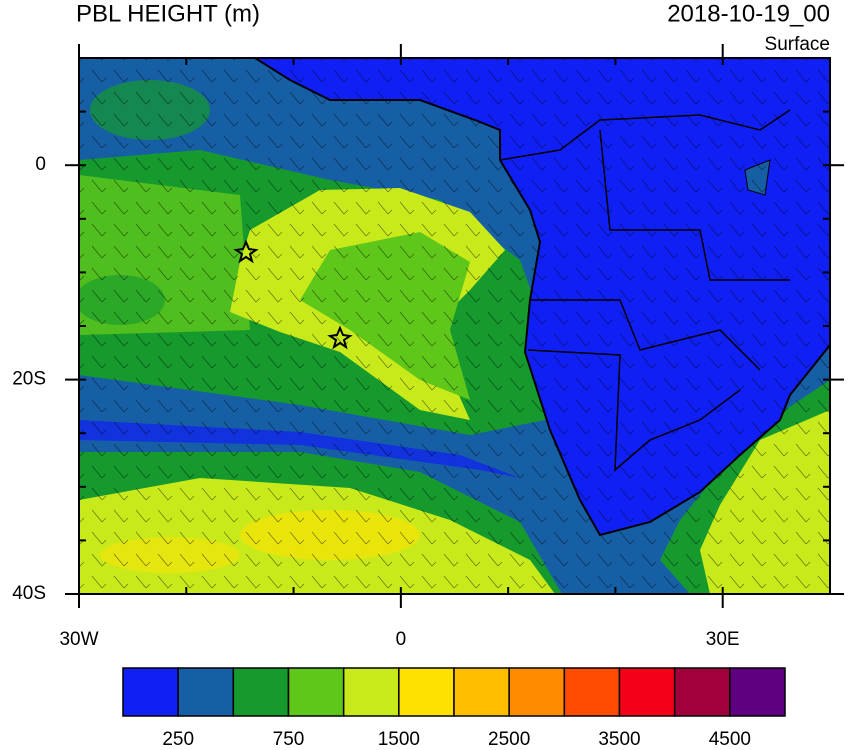 The width and height of the screenshot is (850, 750). I want to click on x-tick-label: 30W, so click(78, 639).